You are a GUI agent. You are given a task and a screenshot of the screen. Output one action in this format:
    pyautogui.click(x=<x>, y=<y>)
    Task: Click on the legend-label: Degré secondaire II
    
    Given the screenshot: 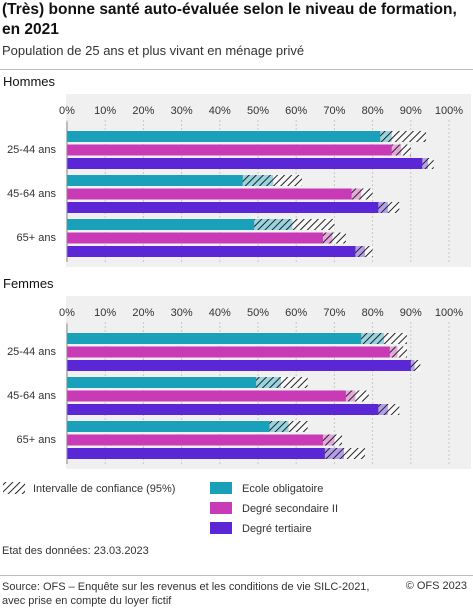 What is the action you would take?
    pyautogui.click(x=290, y=509)
    